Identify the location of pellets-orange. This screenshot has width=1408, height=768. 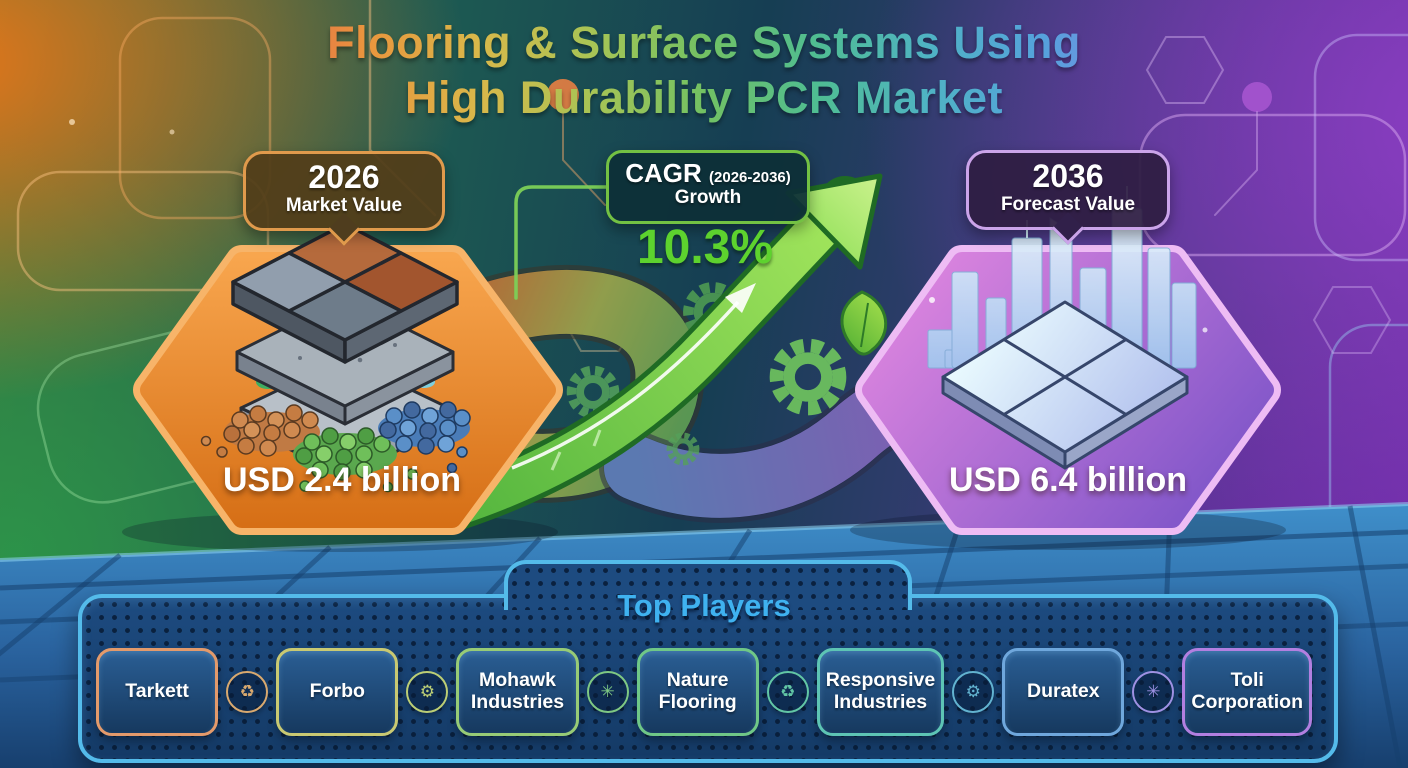
(260, 431).